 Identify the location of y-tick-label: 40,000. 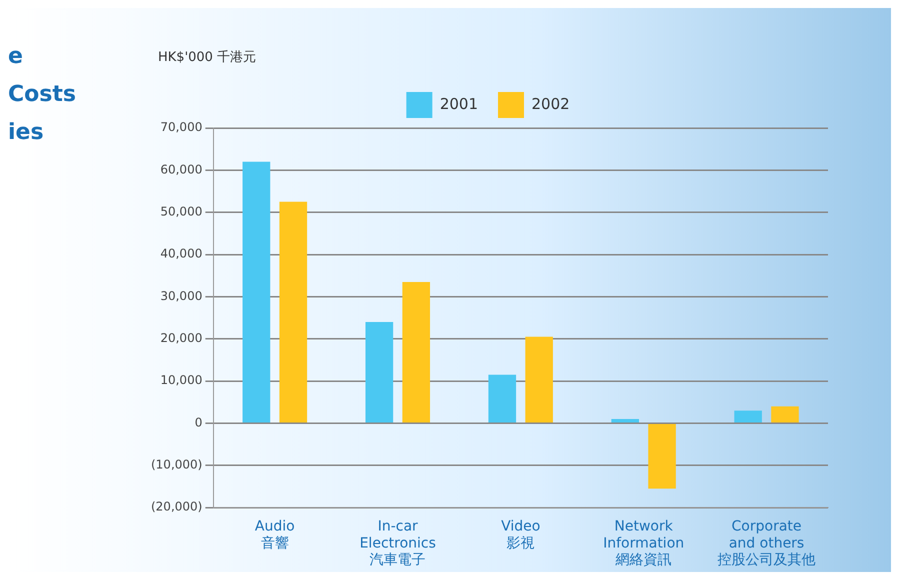
(181, 253).